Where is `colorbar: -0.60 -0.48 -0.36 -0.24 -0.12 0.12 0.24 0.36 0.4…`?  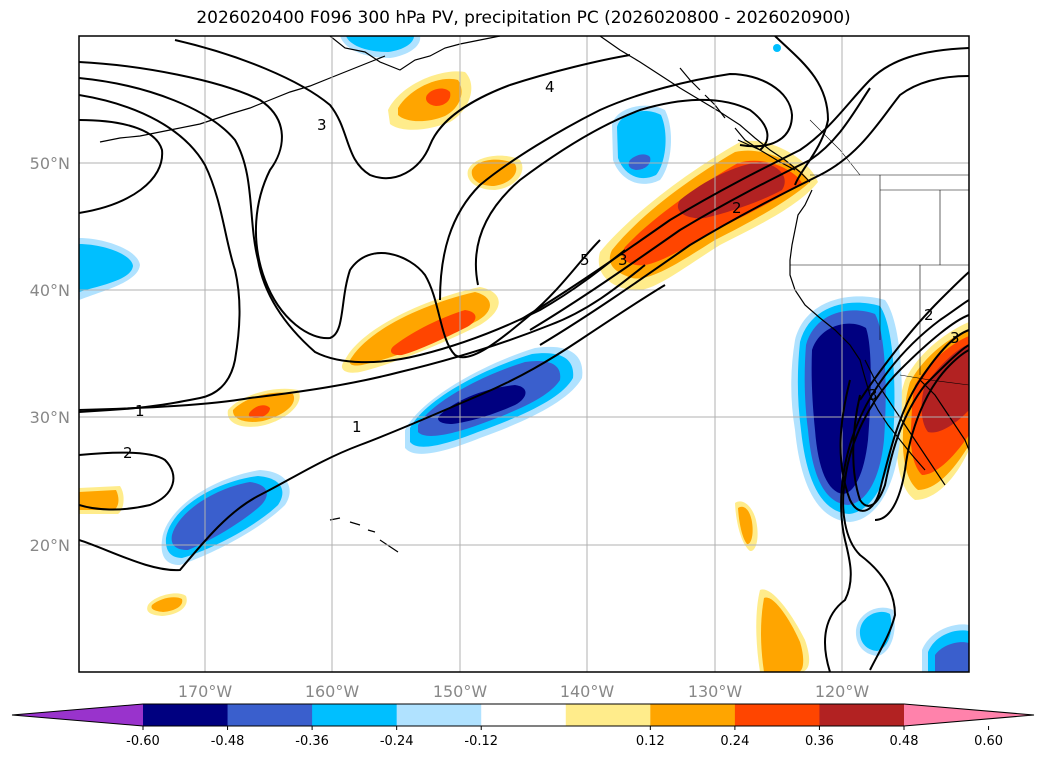
colorbar: -0.60 -0.48 -0.36 -0.24 -0.12 0.12 0.24 0.36 0.4… is located at coordinates (523, 726).